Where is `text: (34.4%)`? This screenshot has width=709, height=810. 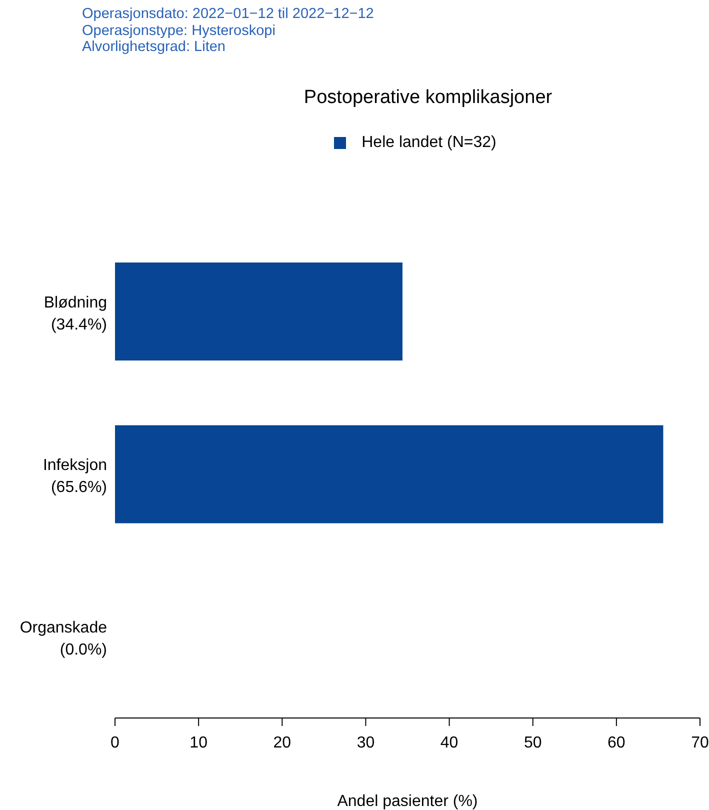
text: (34.4%) is located at coordinates (78, 325).